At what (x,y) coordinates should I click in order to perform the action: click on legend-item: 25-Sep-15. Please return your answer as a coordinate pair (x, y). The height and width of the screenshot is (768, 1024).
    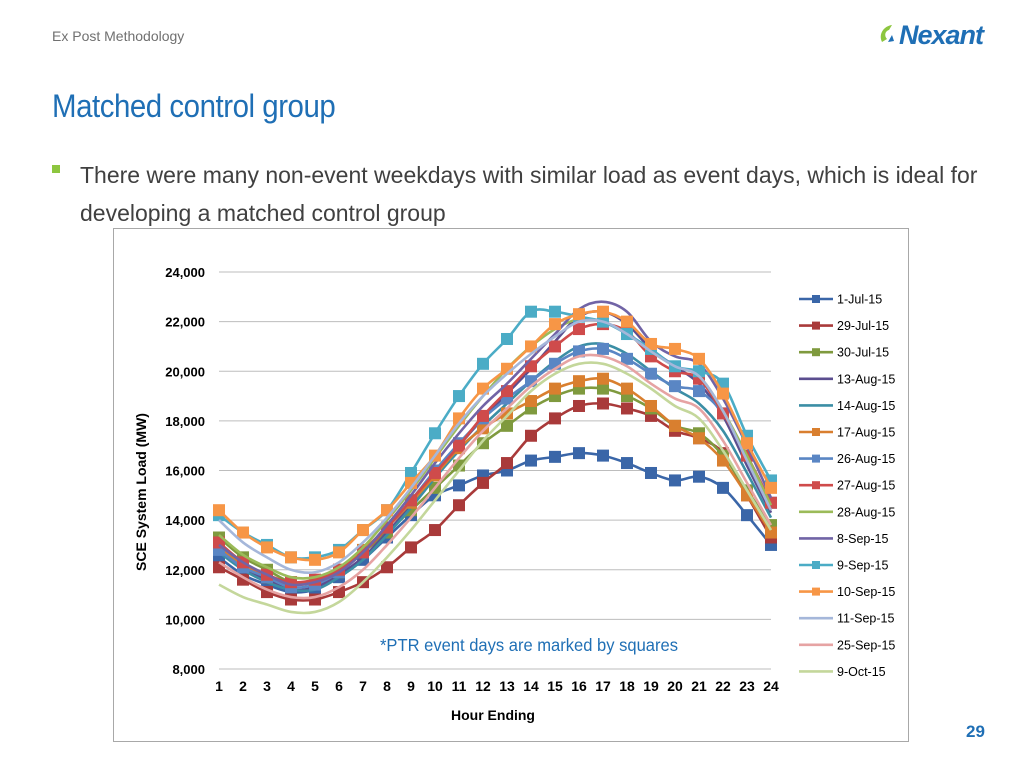
    Looking at the image, I should click on (847, 645).